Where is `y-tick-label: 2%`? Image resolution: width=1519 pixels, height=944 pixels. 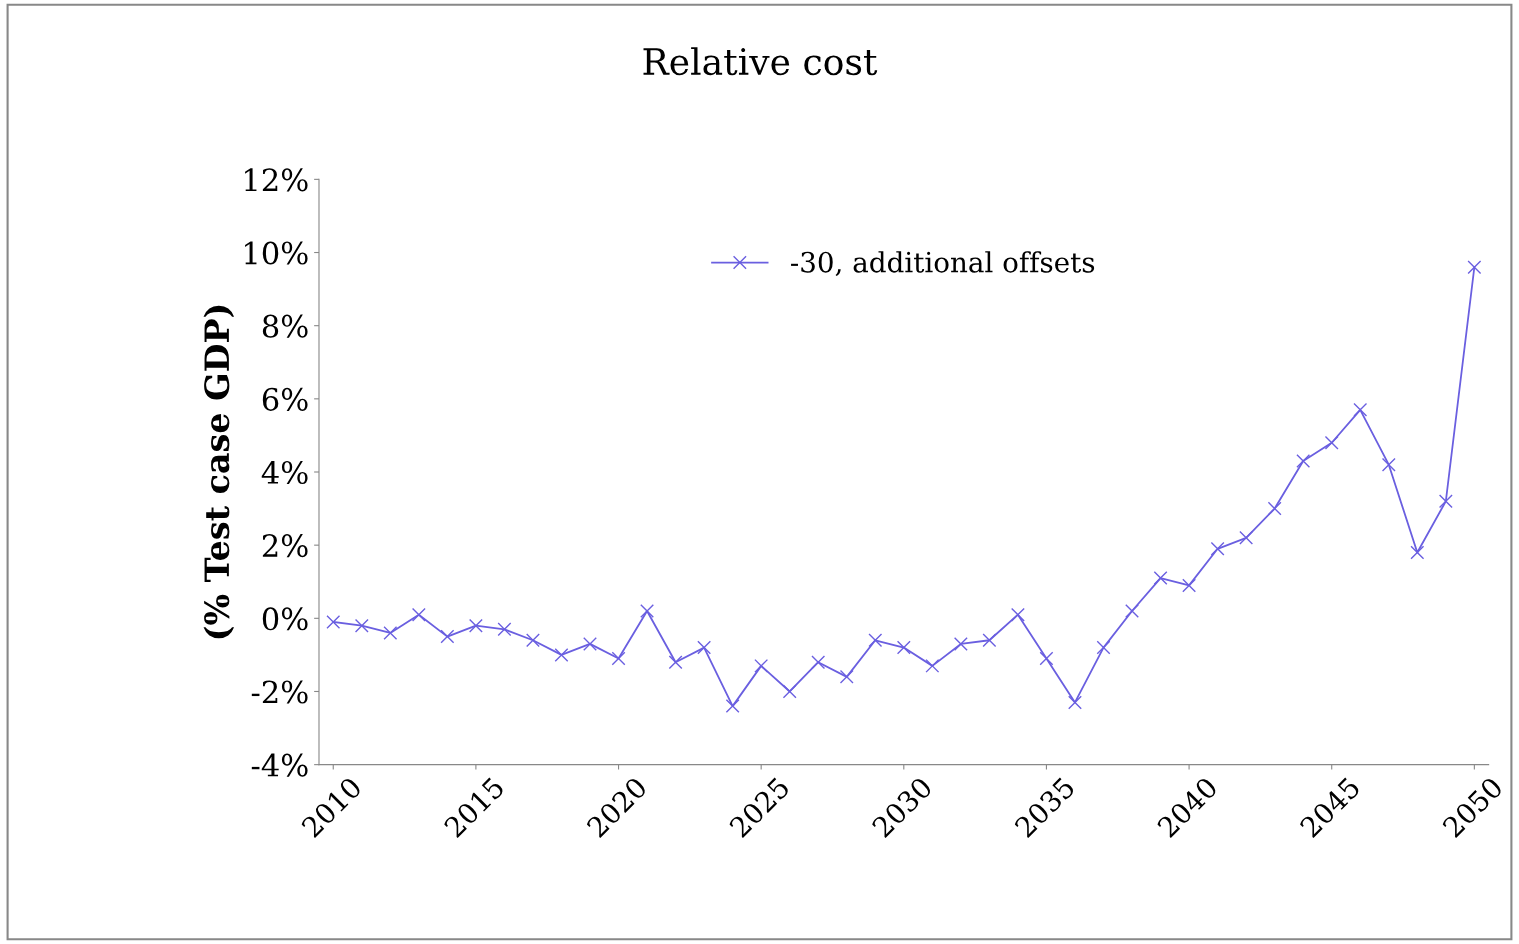
y-tick-label: 2% is located at coordinates (285, 546).